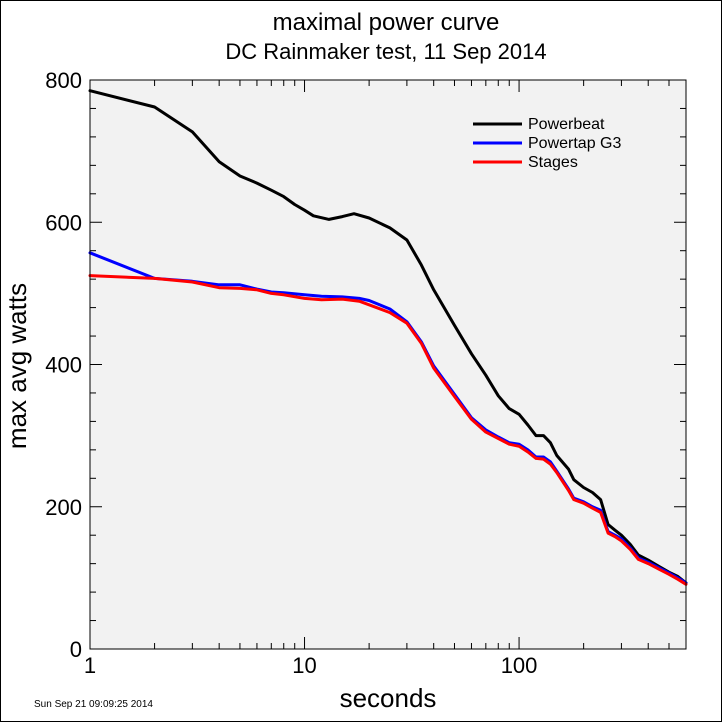 This screenshot has height=722, width=722. Describe the element at coordinates (63, 80) in the screenshot. I see `y-tick-label: 800` at that location.